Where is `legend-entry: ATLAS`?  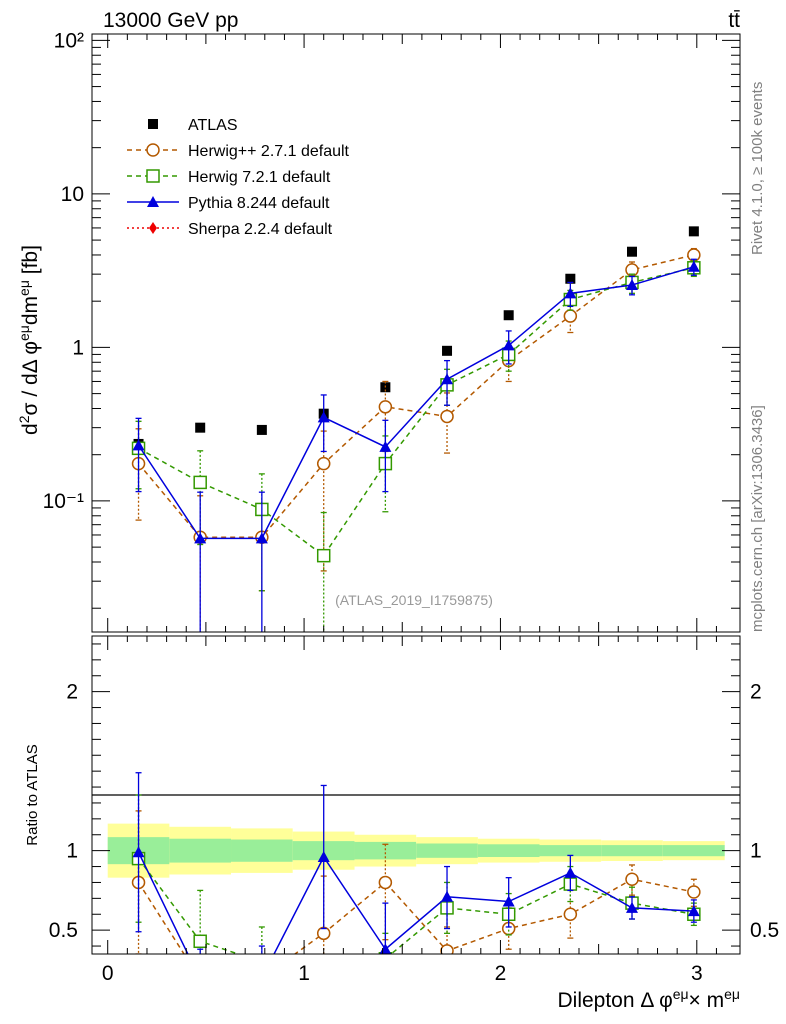 legend-entry: ATLAS is located at coordinates (193, 125).